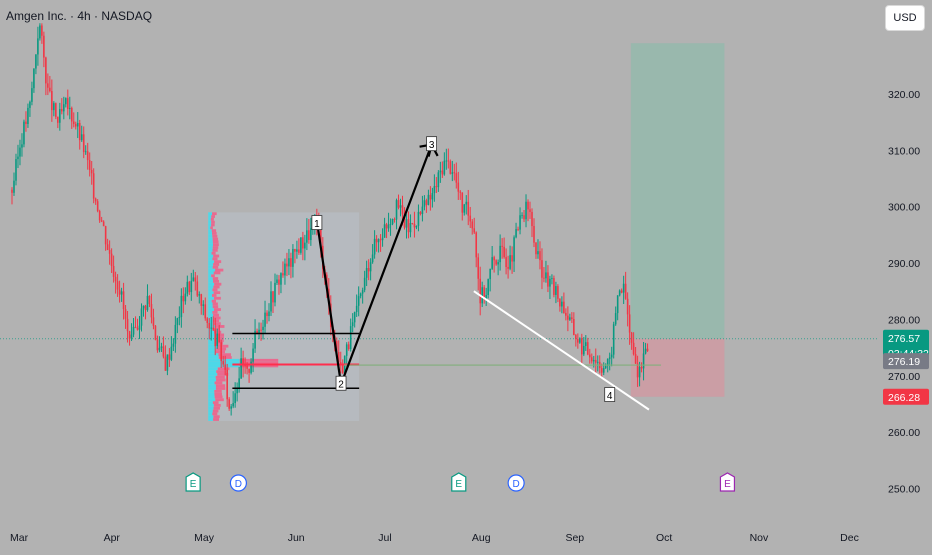 This screenshot has height=555, width=932. I want to click on currency-button: USD, so click(905, 18).